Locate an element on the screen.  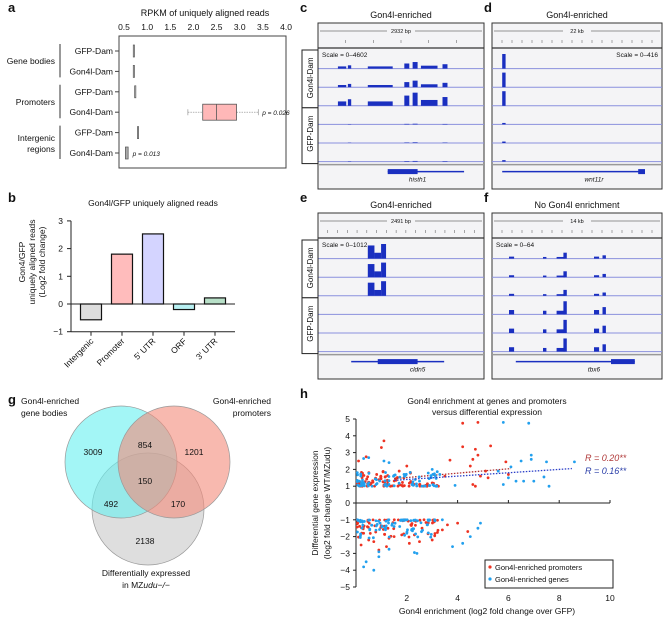
x-tick-label: 6 is located at coordinates (508, 598).